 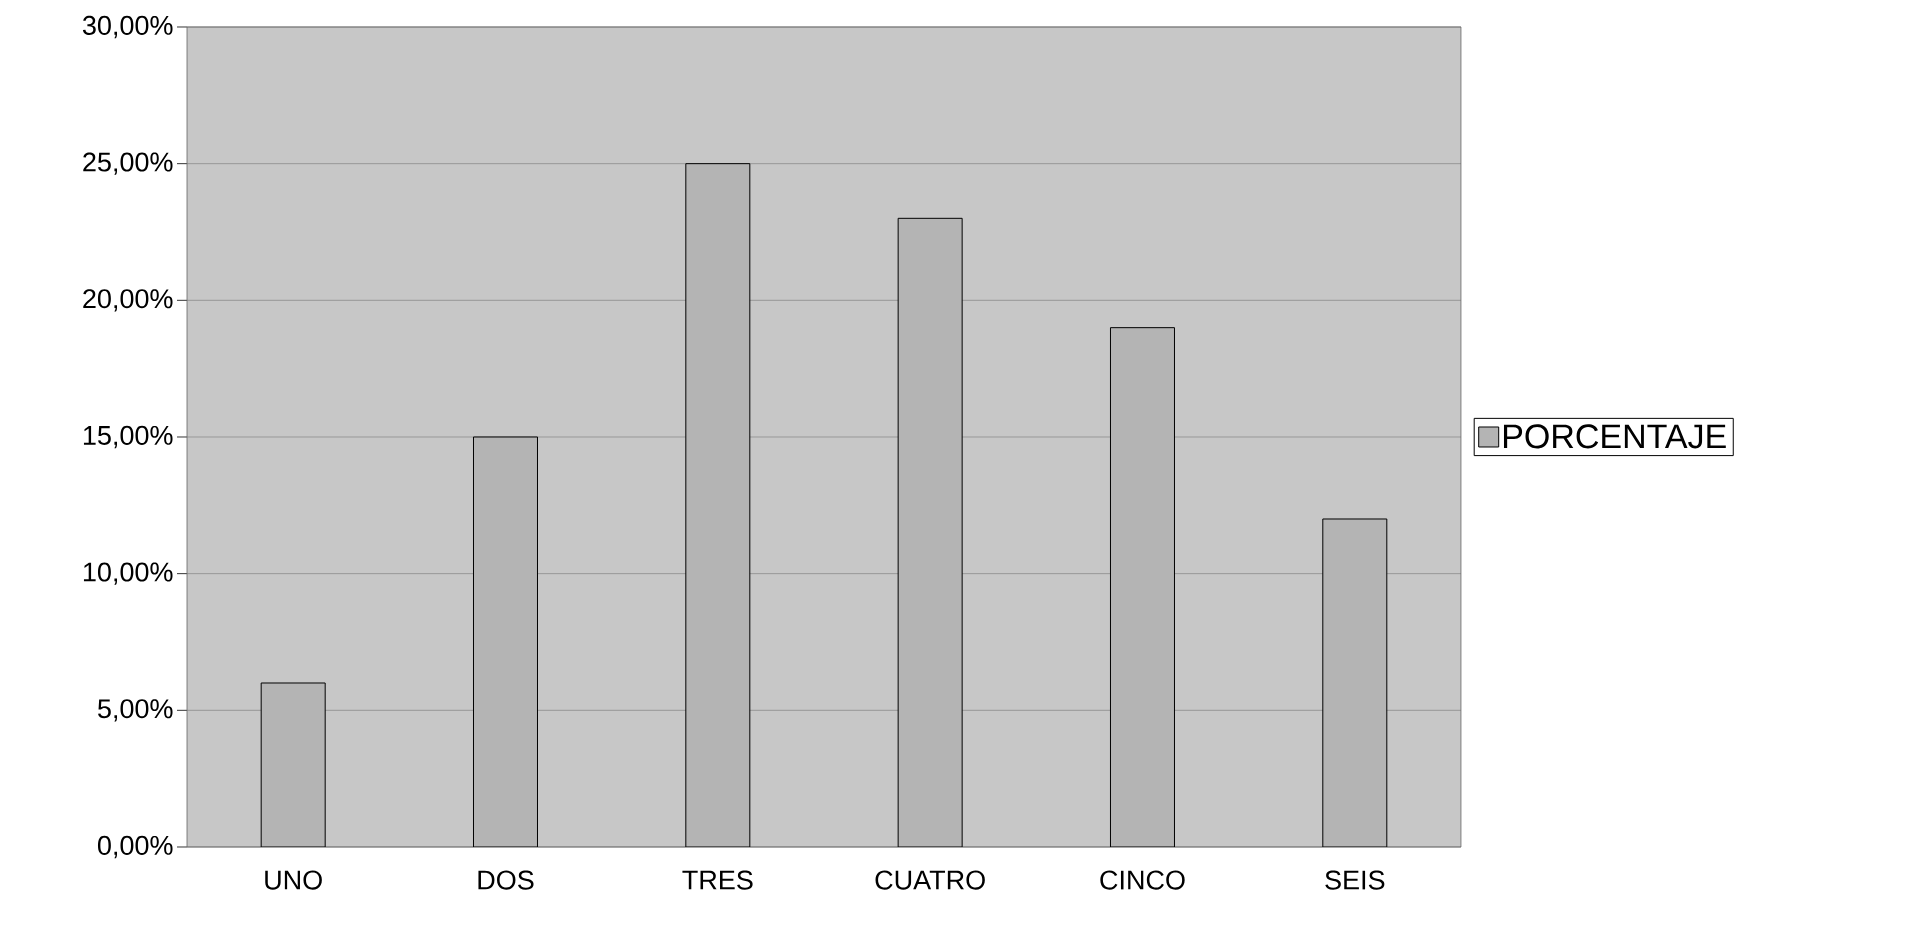 I want to click on x-tick-label: DOS, so click(x=506, y=880).